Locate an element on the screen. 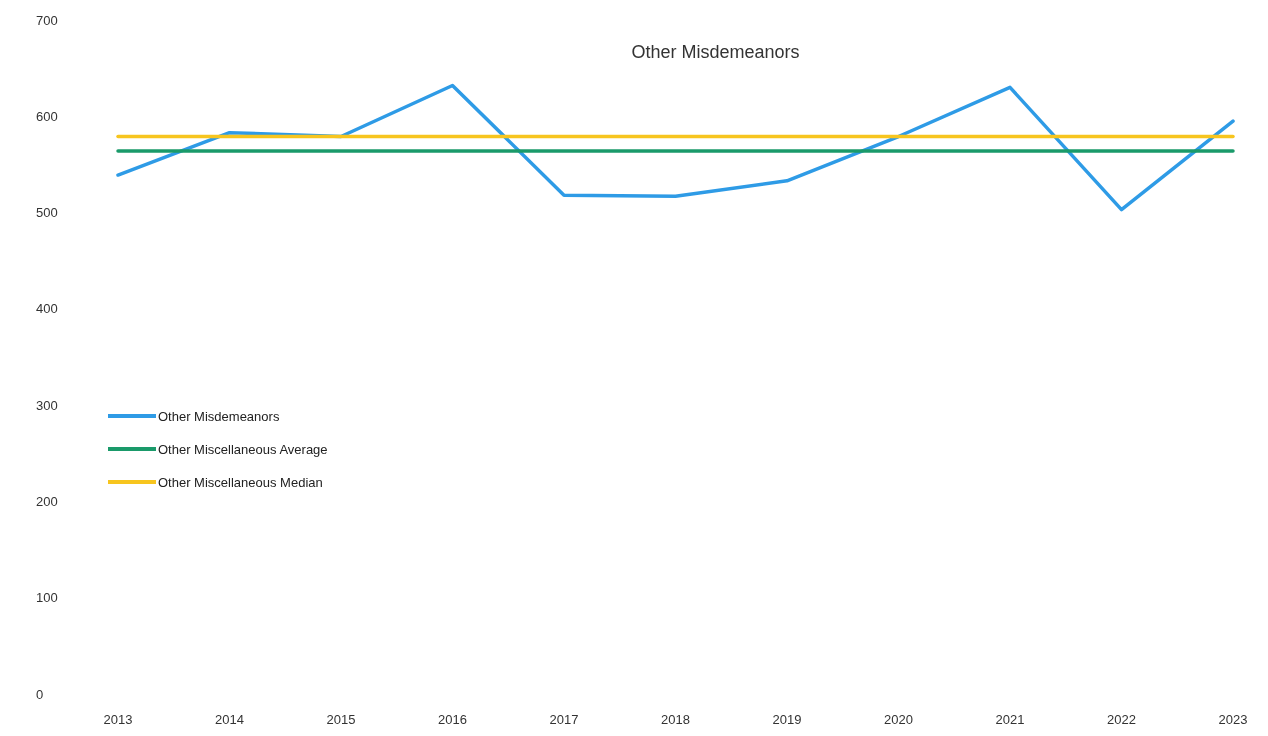  y-tick-label: 500 is located at coordinates (47, 213).